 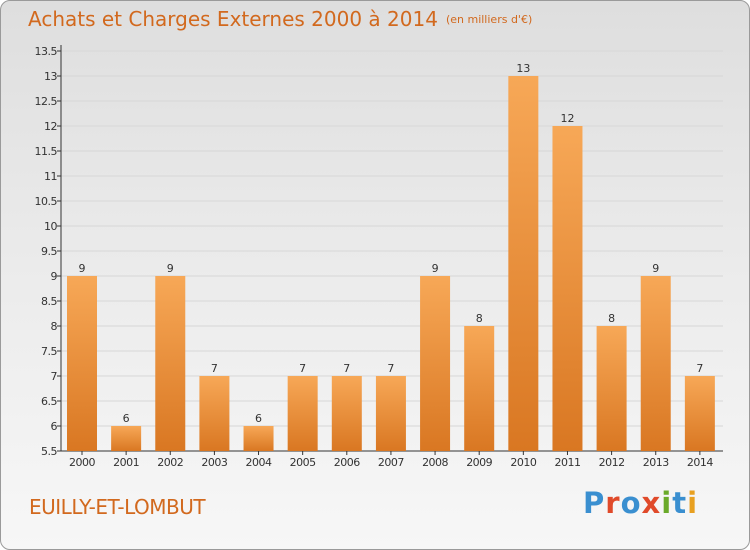 What do you see at coordinates (523, 68) in the screenshot?
I see `bar-value-label: 13` at bounding box center [523, 68].